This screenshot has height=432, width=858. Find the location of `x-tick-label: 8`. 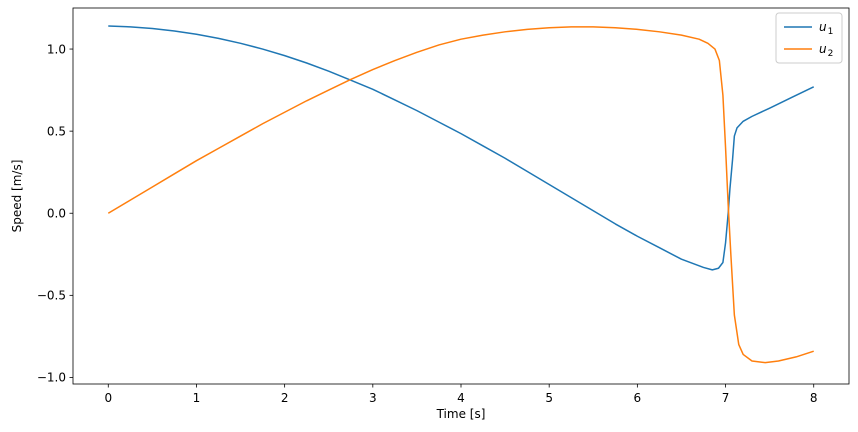

x-tick-label: 8 is located at coordinates (814, 398).